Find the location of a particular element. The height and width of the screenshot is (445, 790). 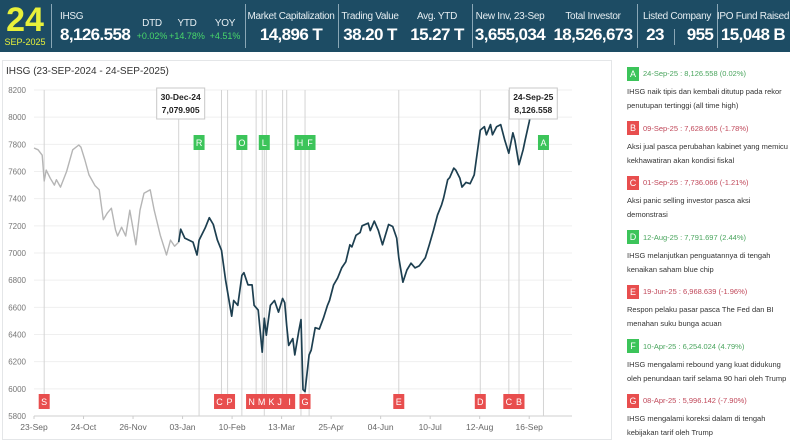

dtd-value: +0.02% is located at coordinates (152, 36).